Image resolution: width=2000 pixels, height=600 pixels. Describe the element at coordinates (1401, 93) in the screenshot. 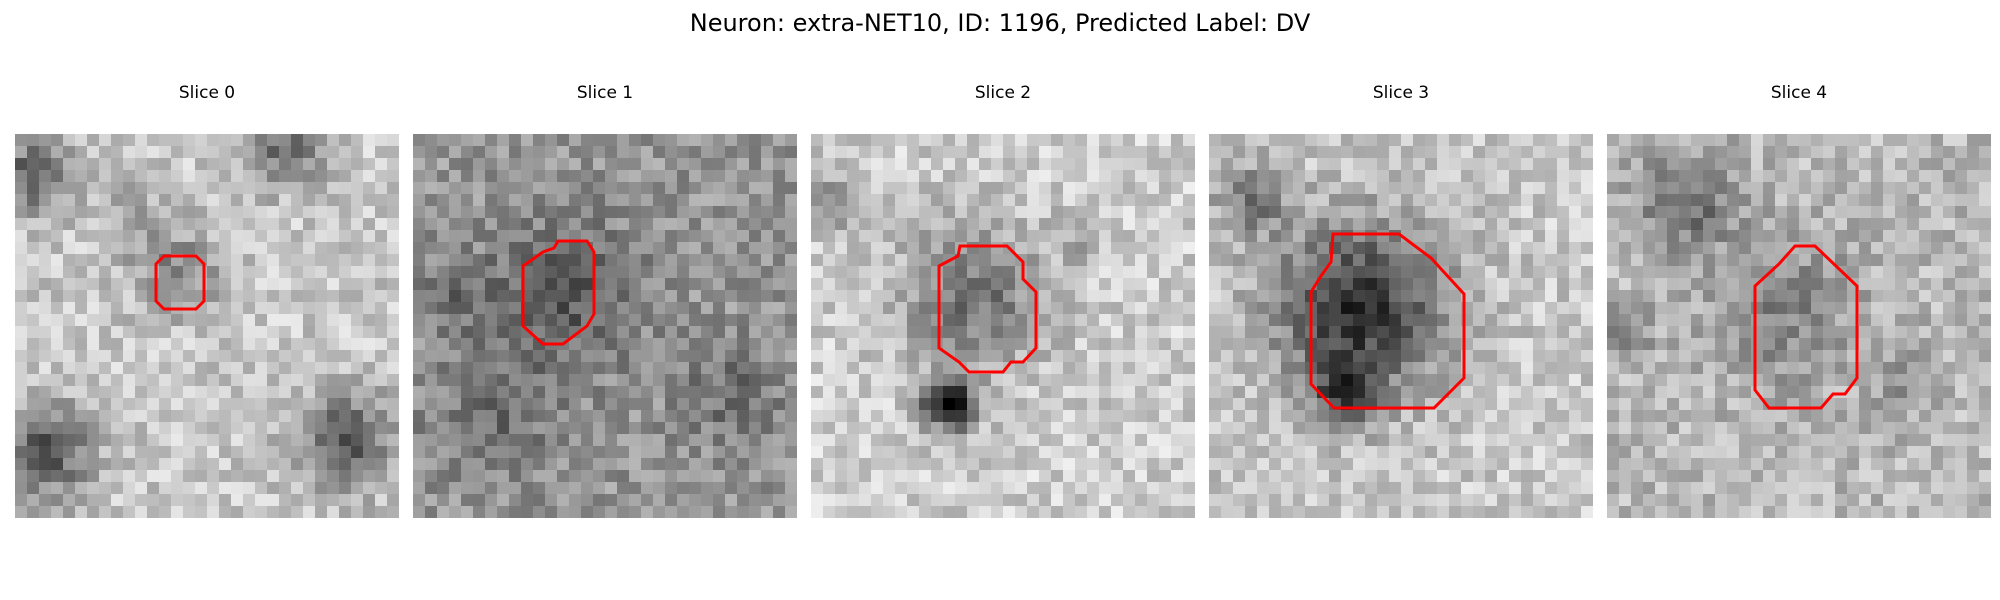

I see `slice-title-3: Slice 3` at that location.